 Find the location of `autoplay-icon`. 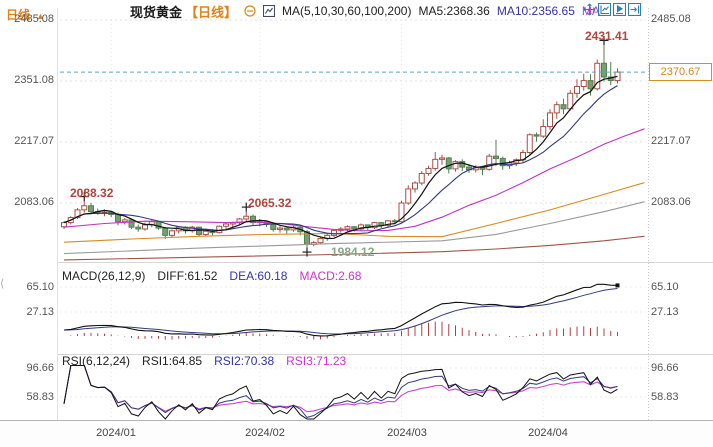

autoplay-icon is located at coordinates (619, 9).